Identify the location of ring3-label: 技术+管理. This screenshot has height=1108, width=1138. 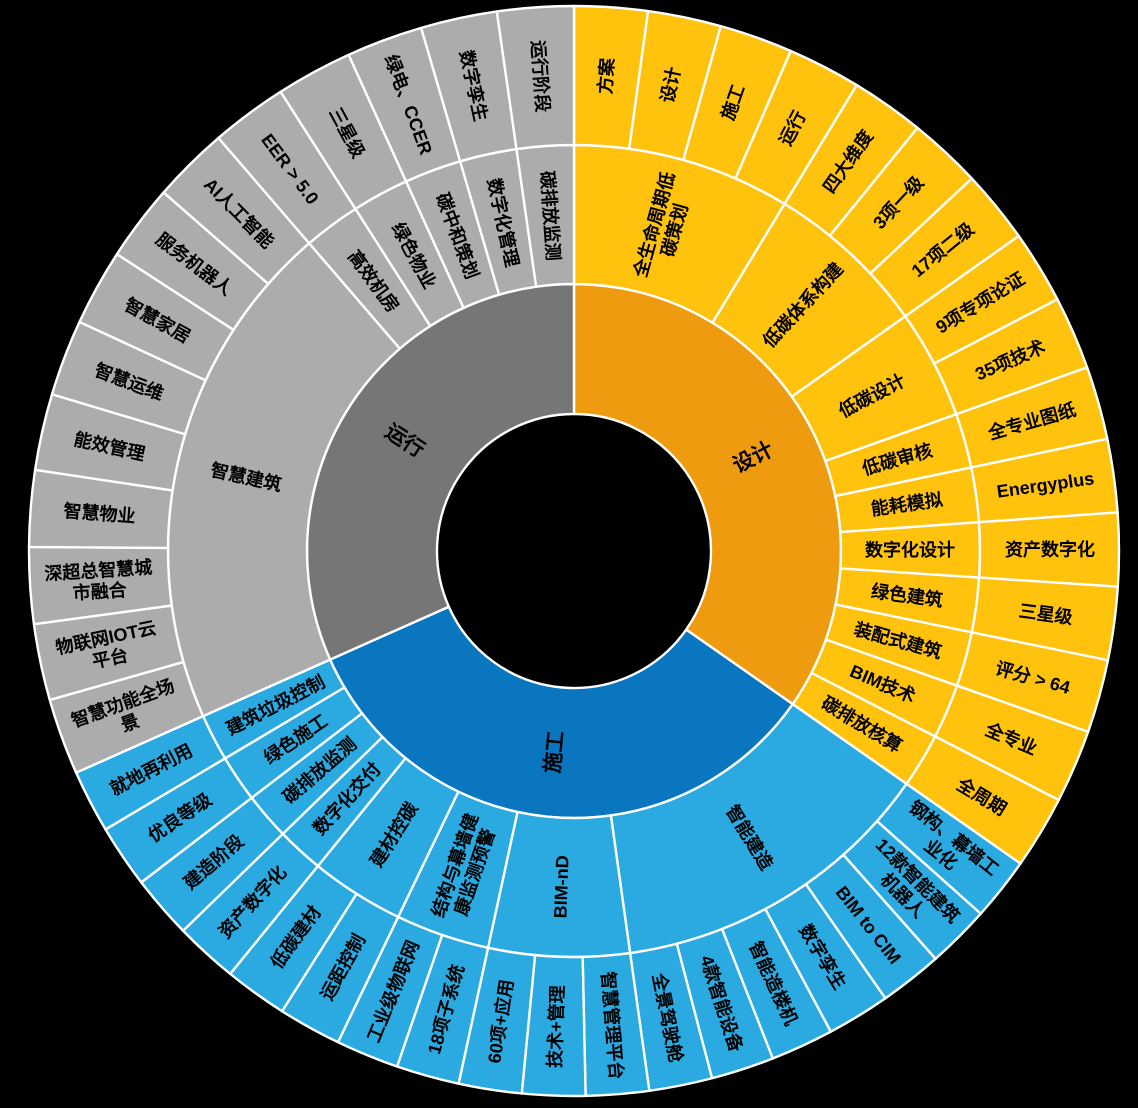
(556, 1026).